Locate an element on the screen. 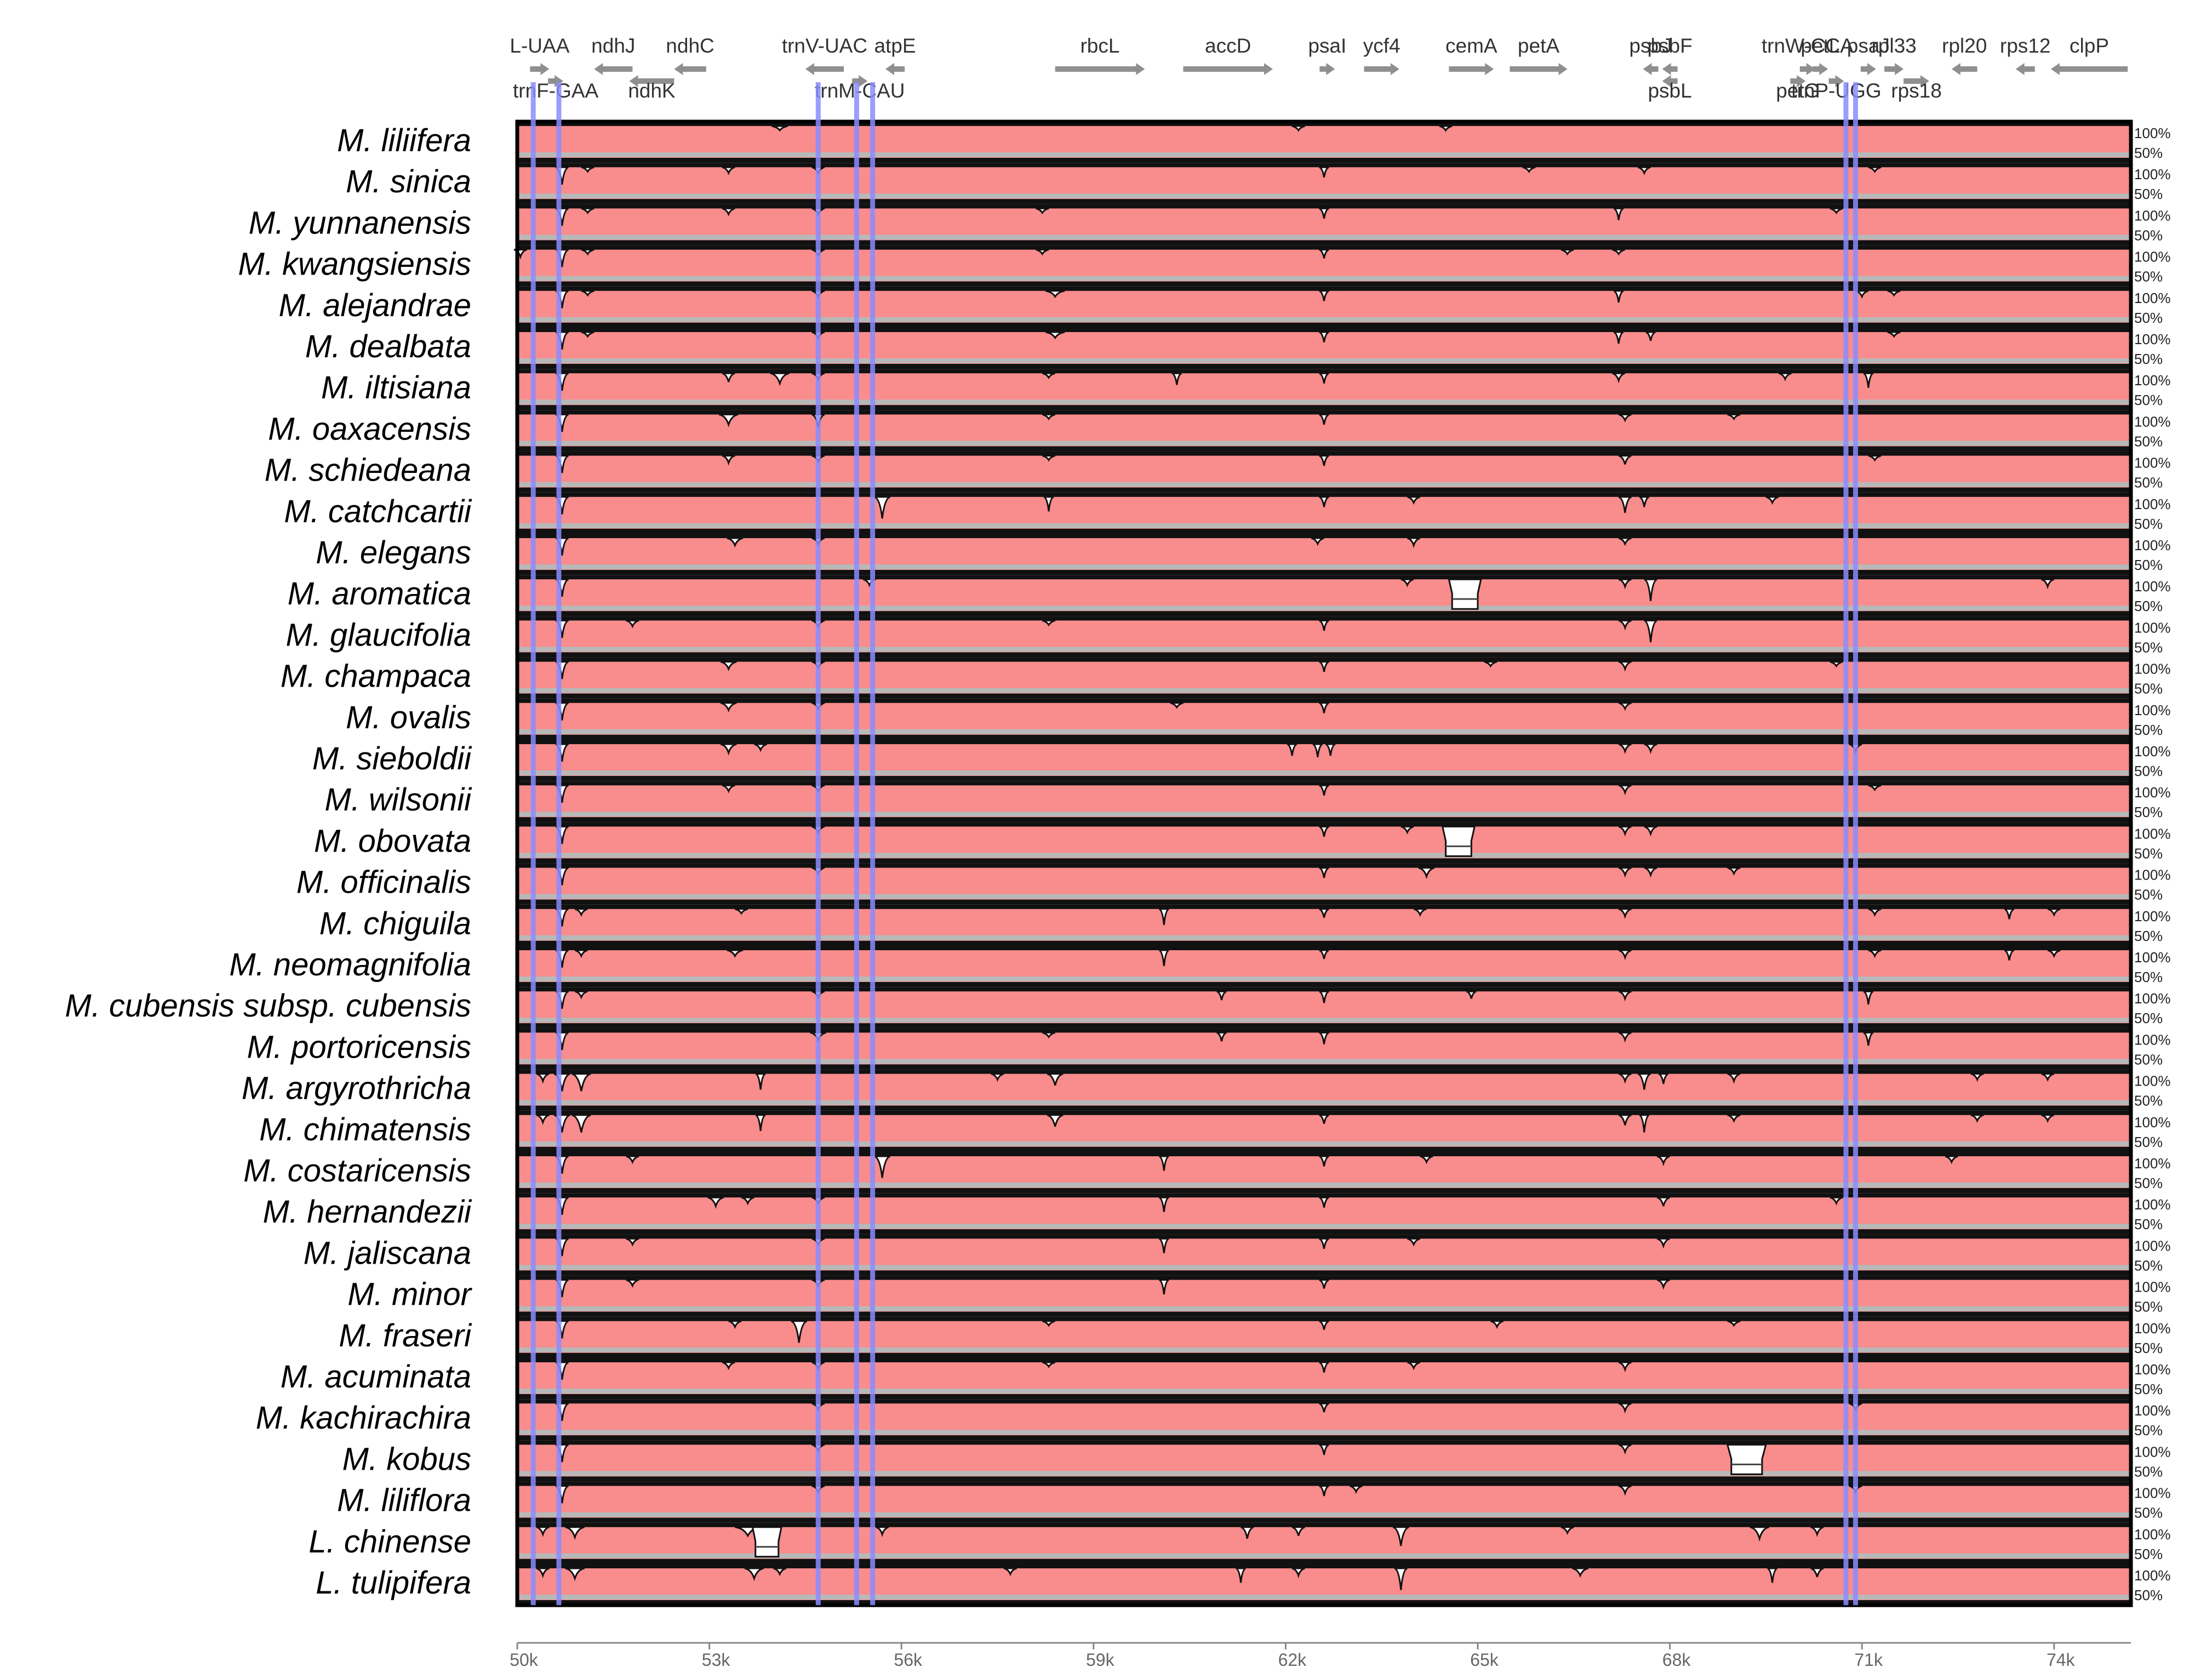  gene-psbf: psbF is located at coordinates (1670, 55).